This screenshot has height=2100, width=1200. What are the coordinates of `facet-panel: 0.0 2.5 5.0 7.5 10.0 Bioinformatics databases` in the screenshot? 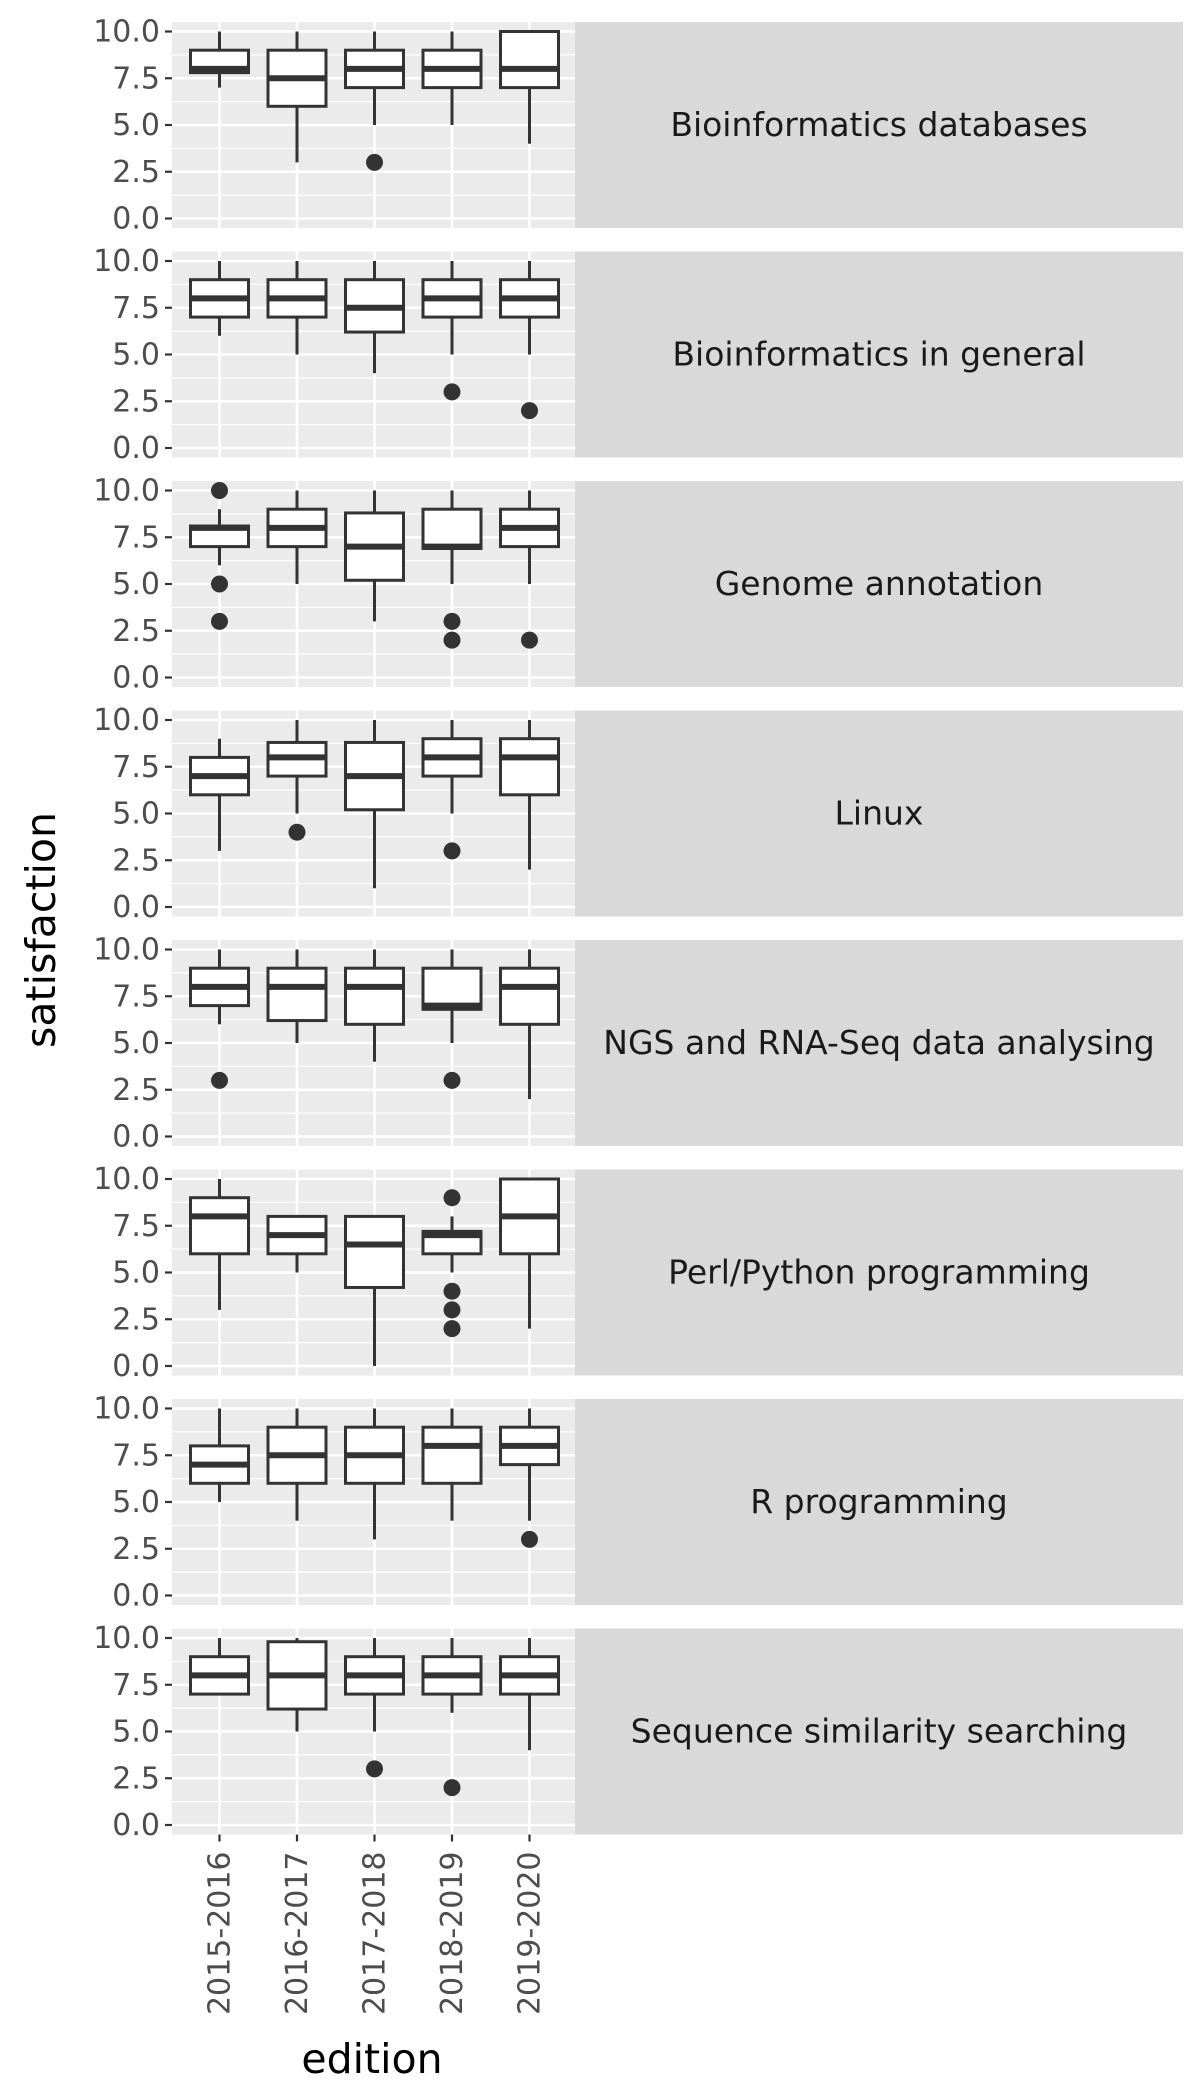 It's located at (638, 126).